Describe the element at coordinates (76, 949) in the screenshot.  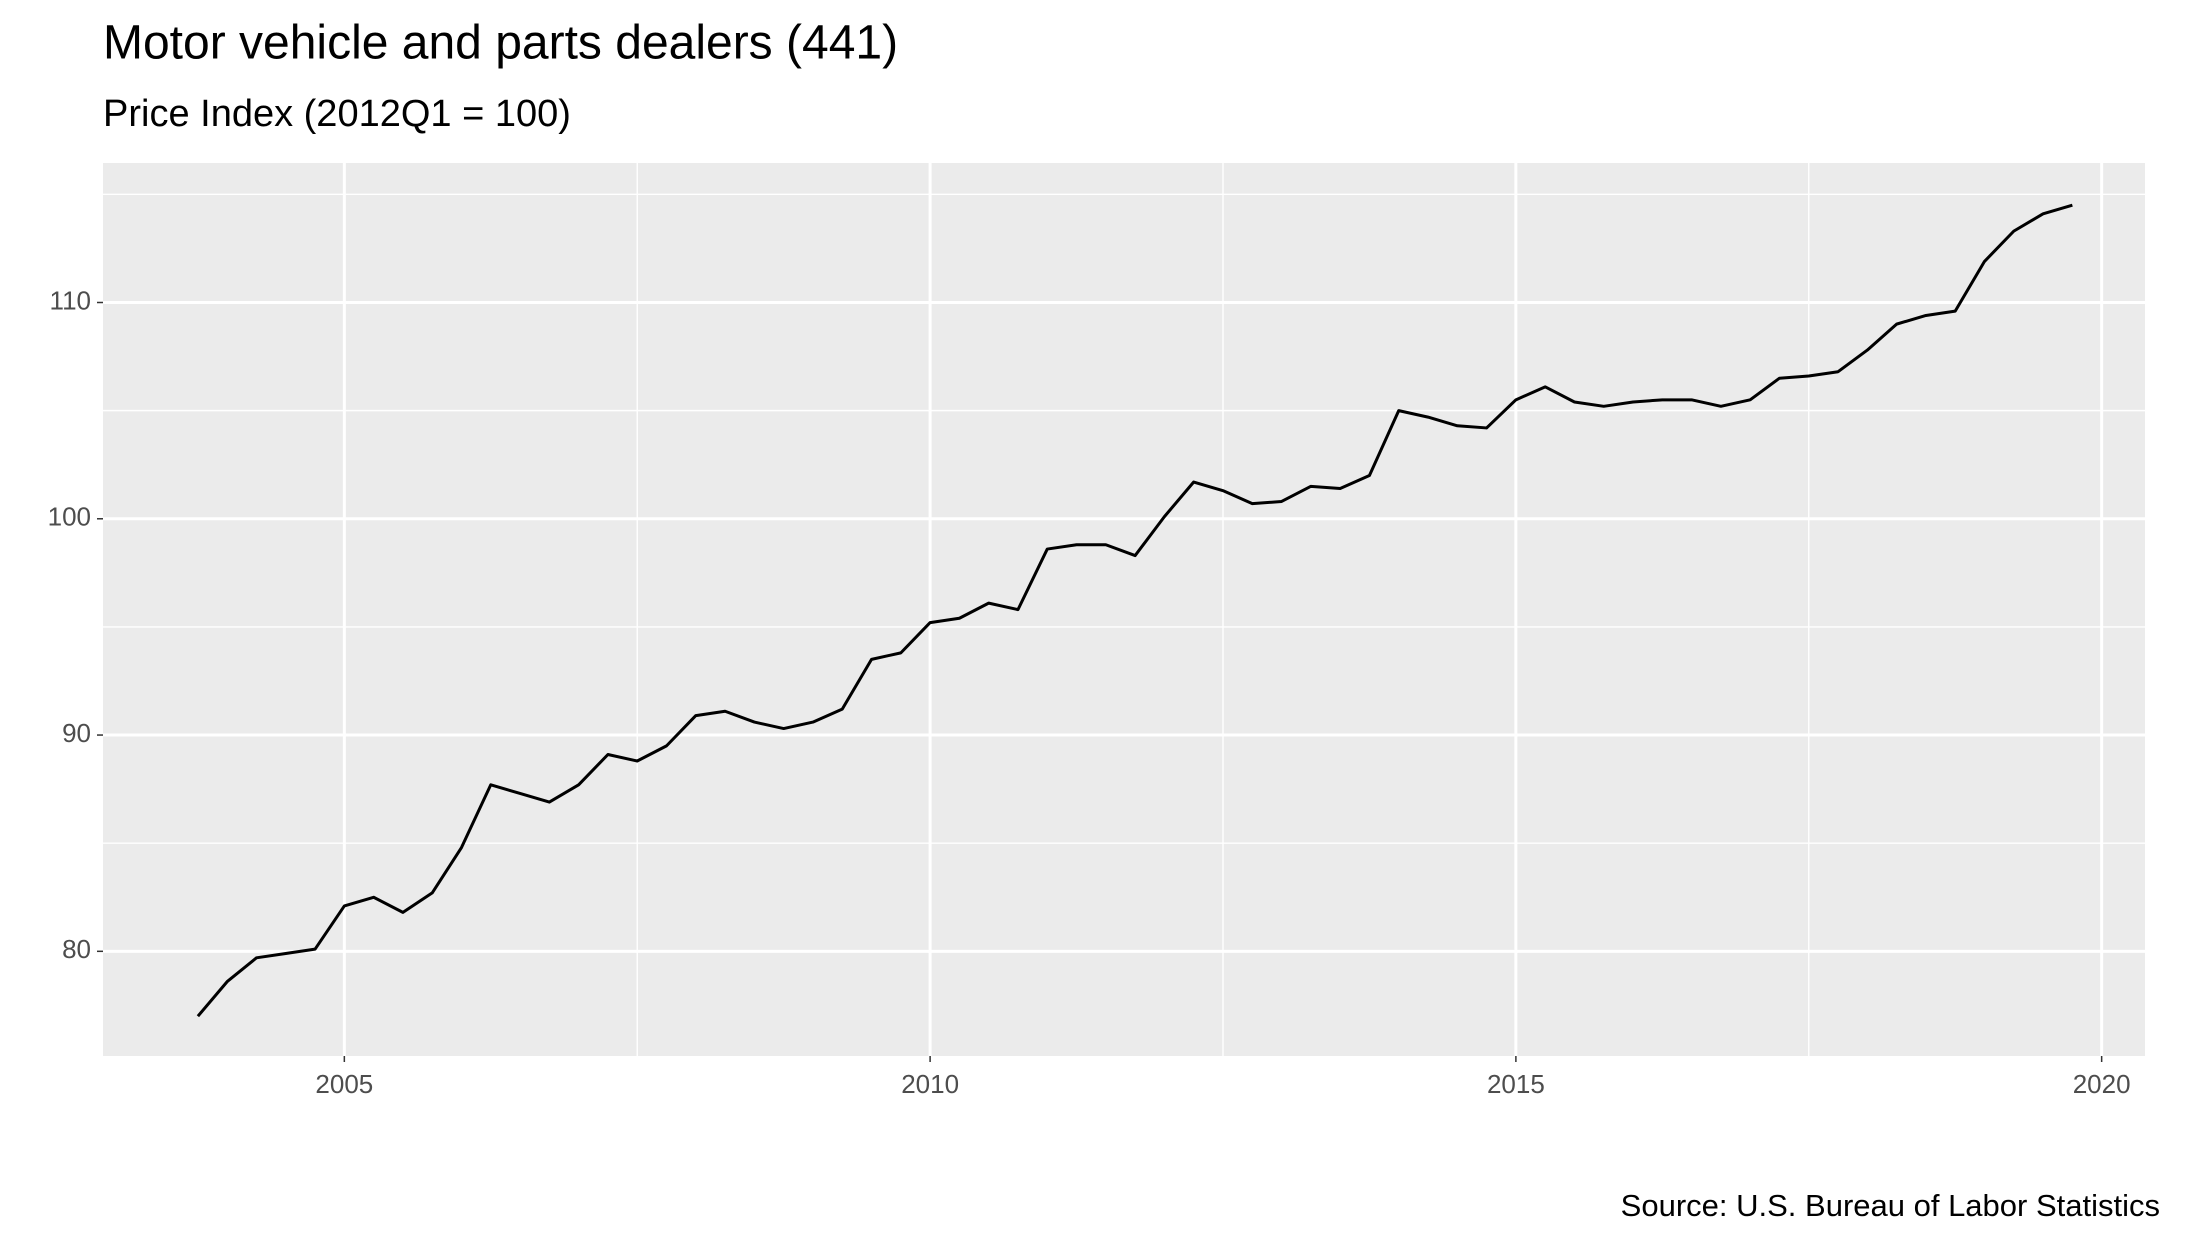
I see `y-tick-label: 80` at that location.